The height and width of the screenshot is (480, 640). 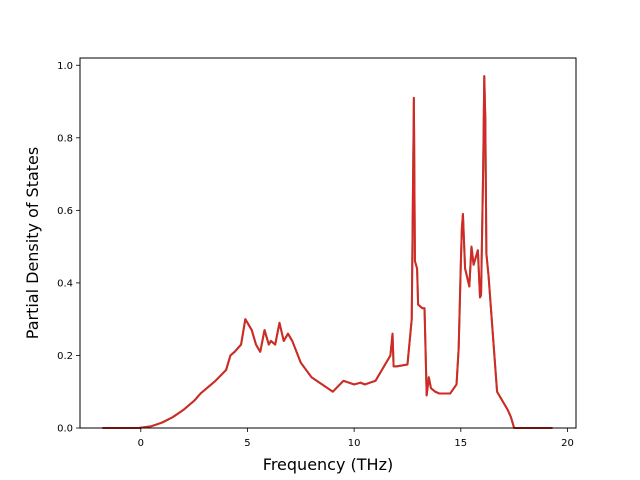 What do you see at coordinates (65, 138) in the screenshot?
I see `y-tick-label: 0.8` at bounding box center [65, 138].